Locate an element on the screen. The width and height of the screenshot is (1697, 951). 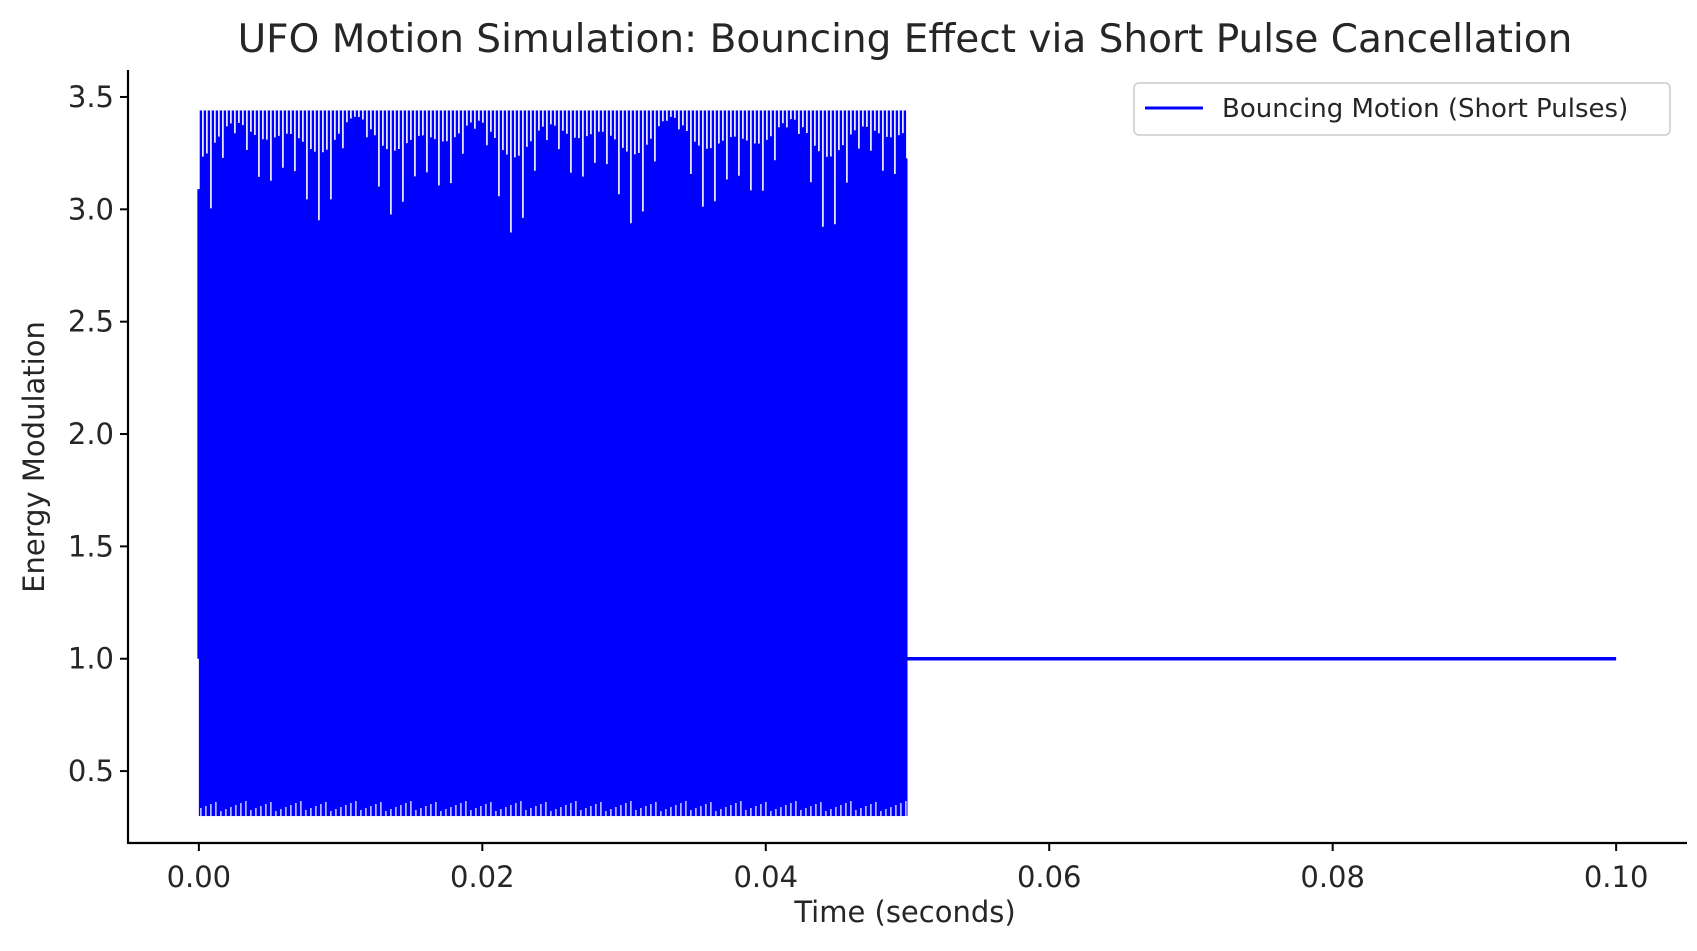
x-tick-label: 0.00 is located at coordinates (199, 877).